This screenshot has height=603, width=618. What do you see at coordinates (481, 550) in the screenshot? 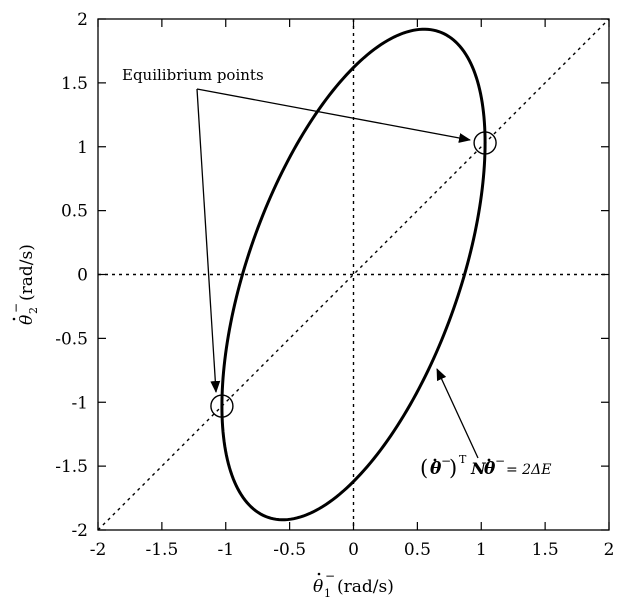
I see `x-tick-label: 1` at bounding box center [481, 550].